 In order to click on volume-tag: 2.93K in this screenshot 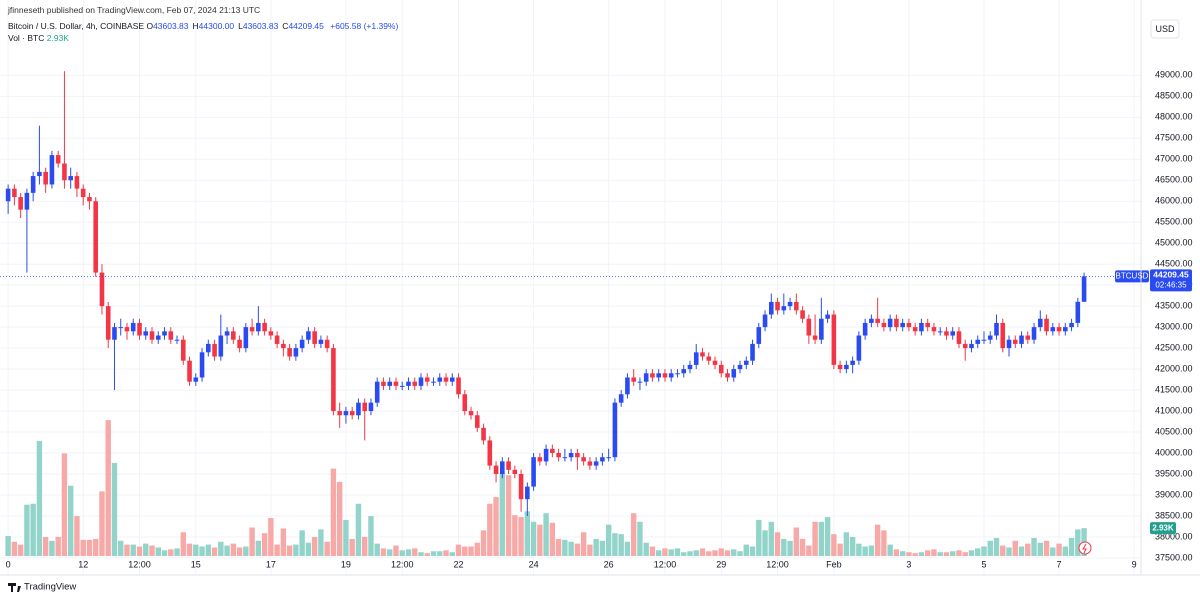, I will do `click(1163, 527)`.